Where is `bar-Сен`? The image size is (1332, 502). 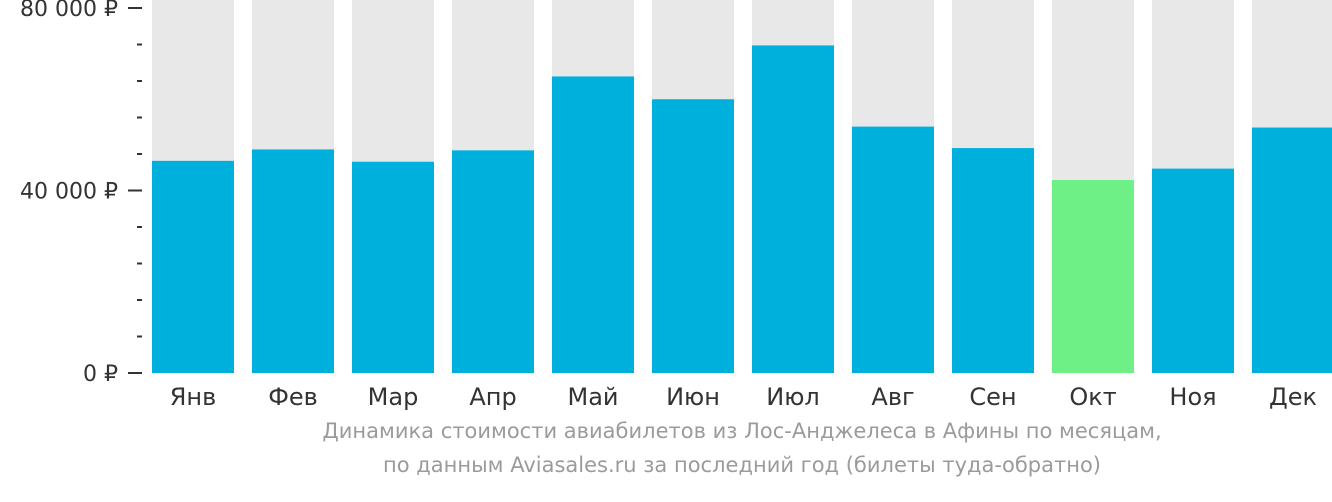
bar-Сен is located at coordinates (993, 260).